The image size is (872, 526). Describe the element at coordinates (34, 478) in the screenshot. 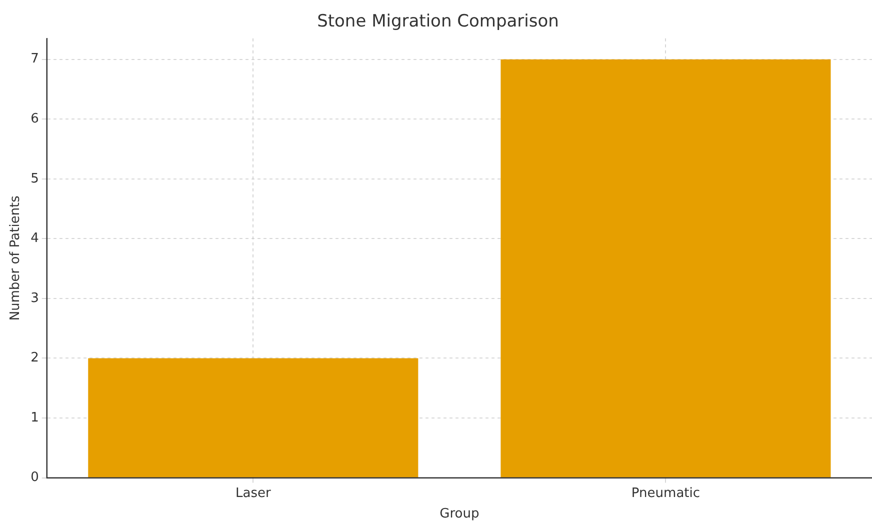

I see `y-tick-label: 0` at that location.